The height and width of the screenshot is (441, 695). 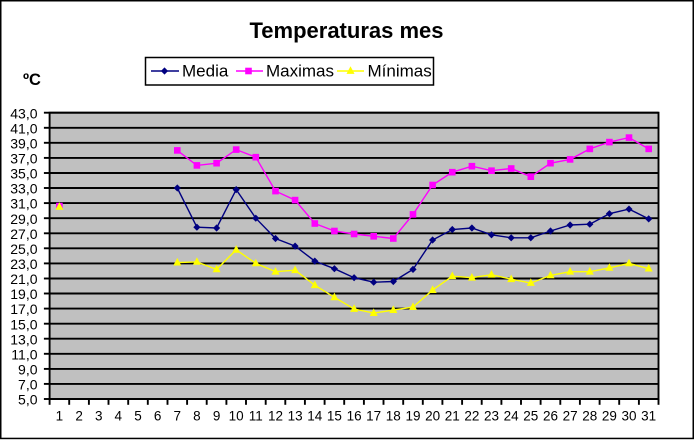 I want to click on svg-text: 33,0, so click(x=23, y=189).